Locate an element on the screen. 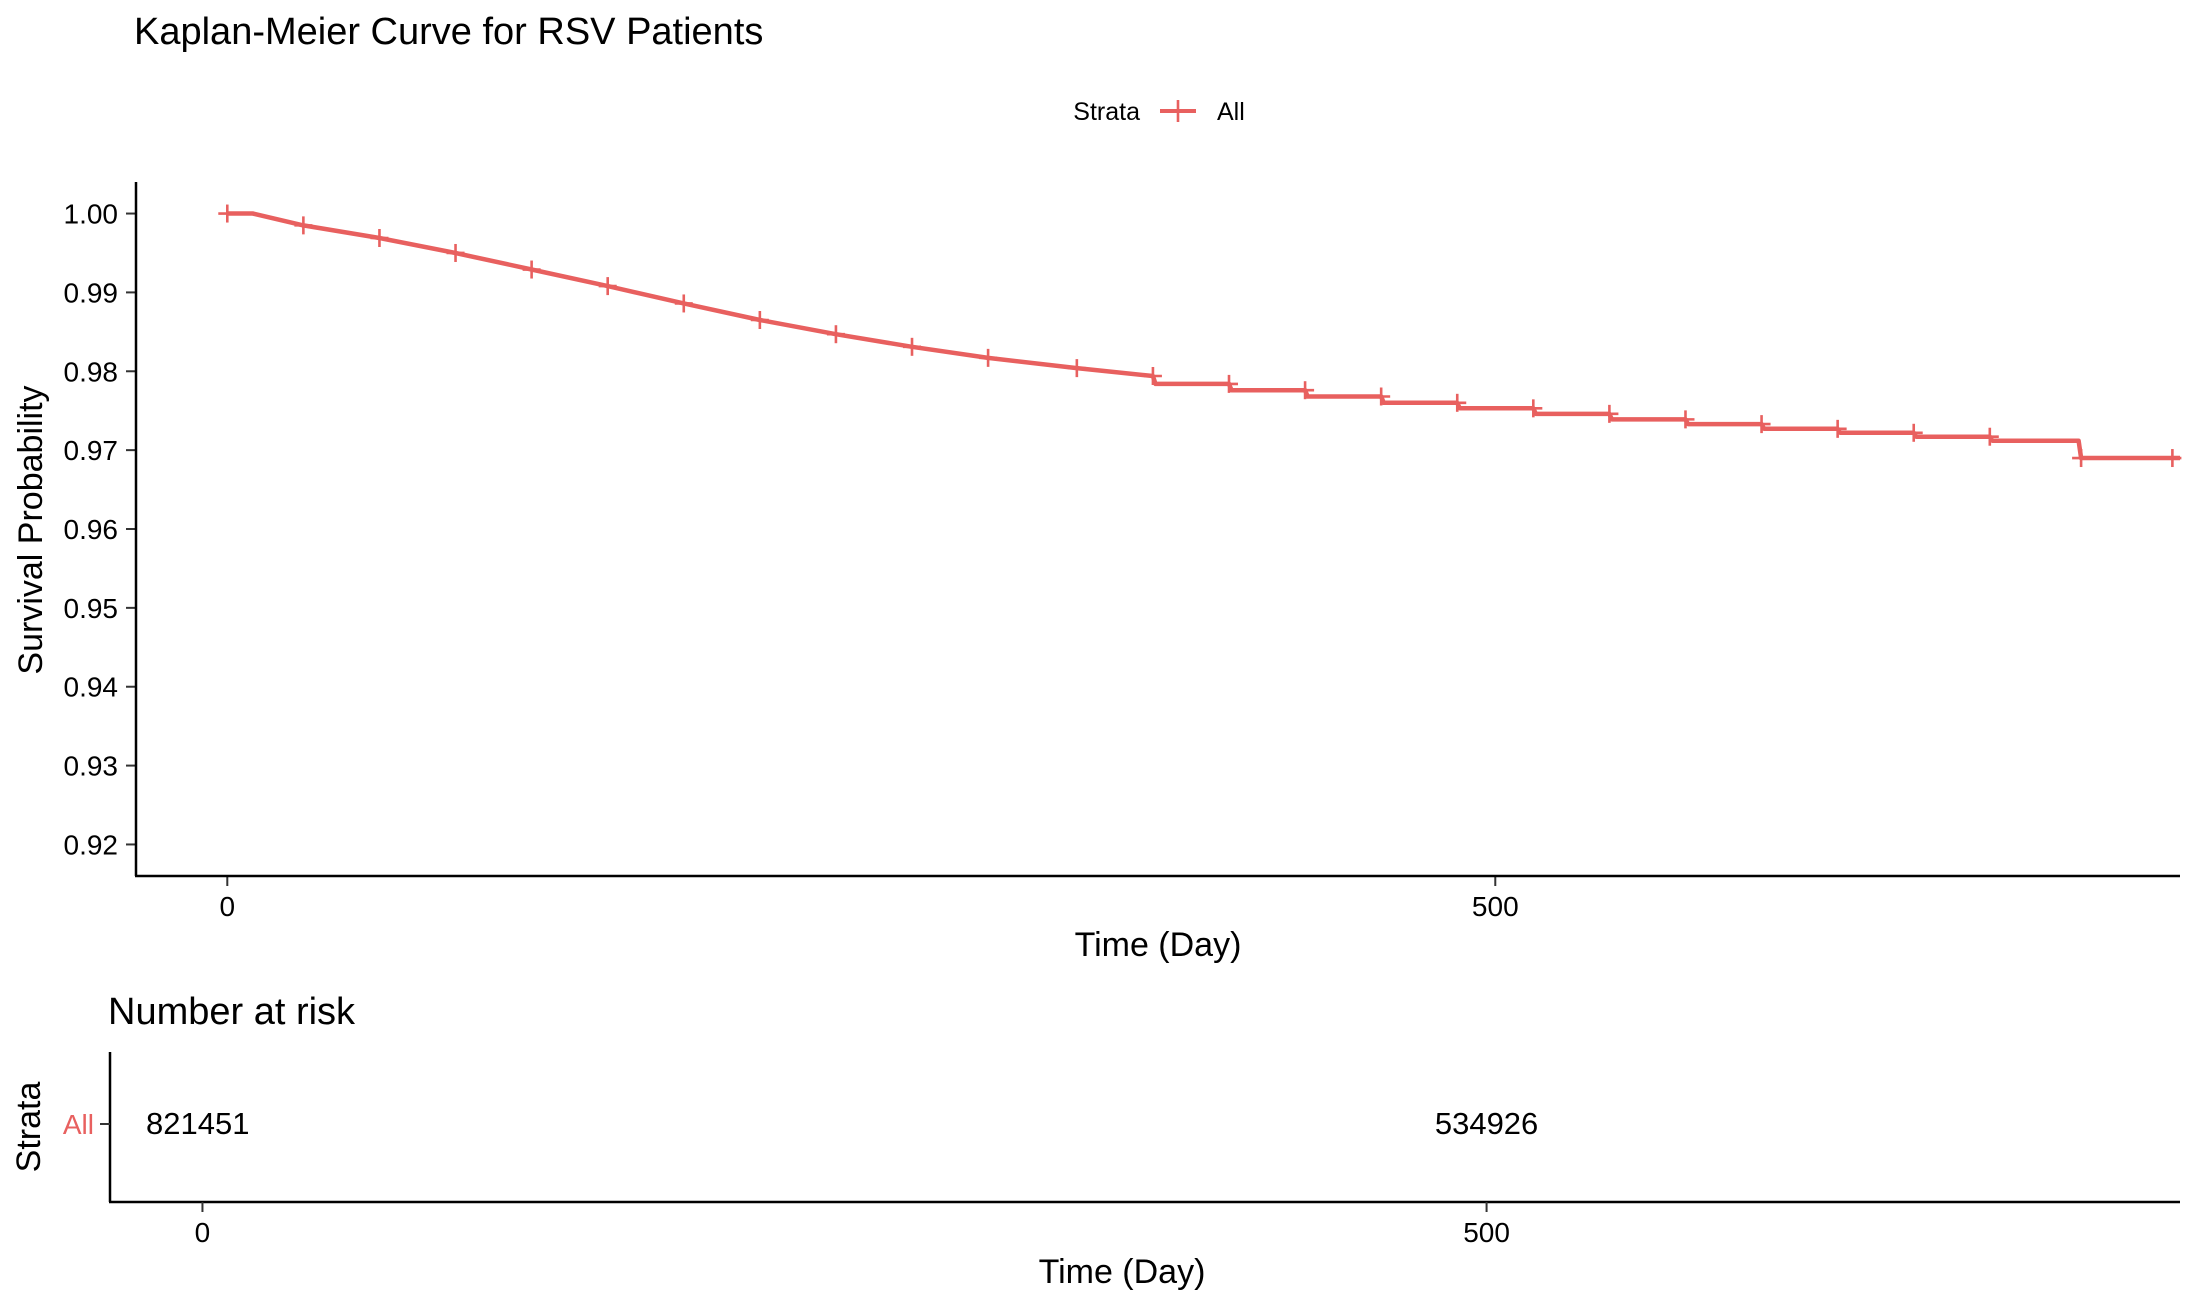  y-tick-label: 0.97 is located at coordinates (91, 450).